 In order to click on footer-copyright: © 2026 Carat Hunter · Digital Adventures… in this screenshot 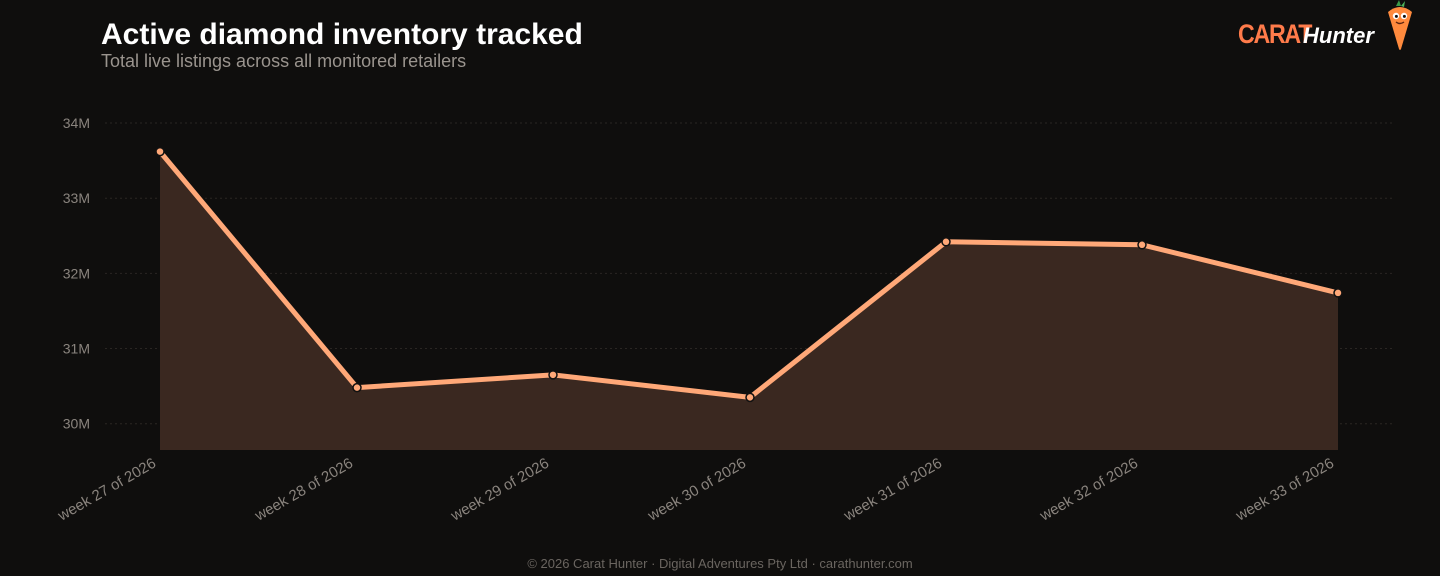, I will do `click(720, 563)`.